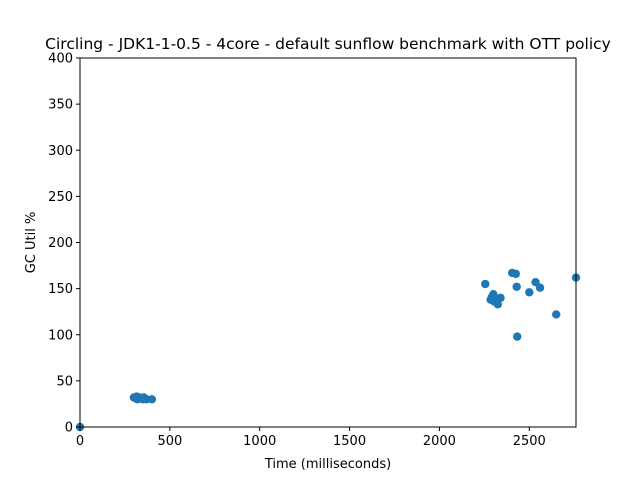 The width and height of the screenshot is (640, 480). Describe the element at coordinates (60, 243) in the screenshot. I see `y-tick-label: 200` at that location.